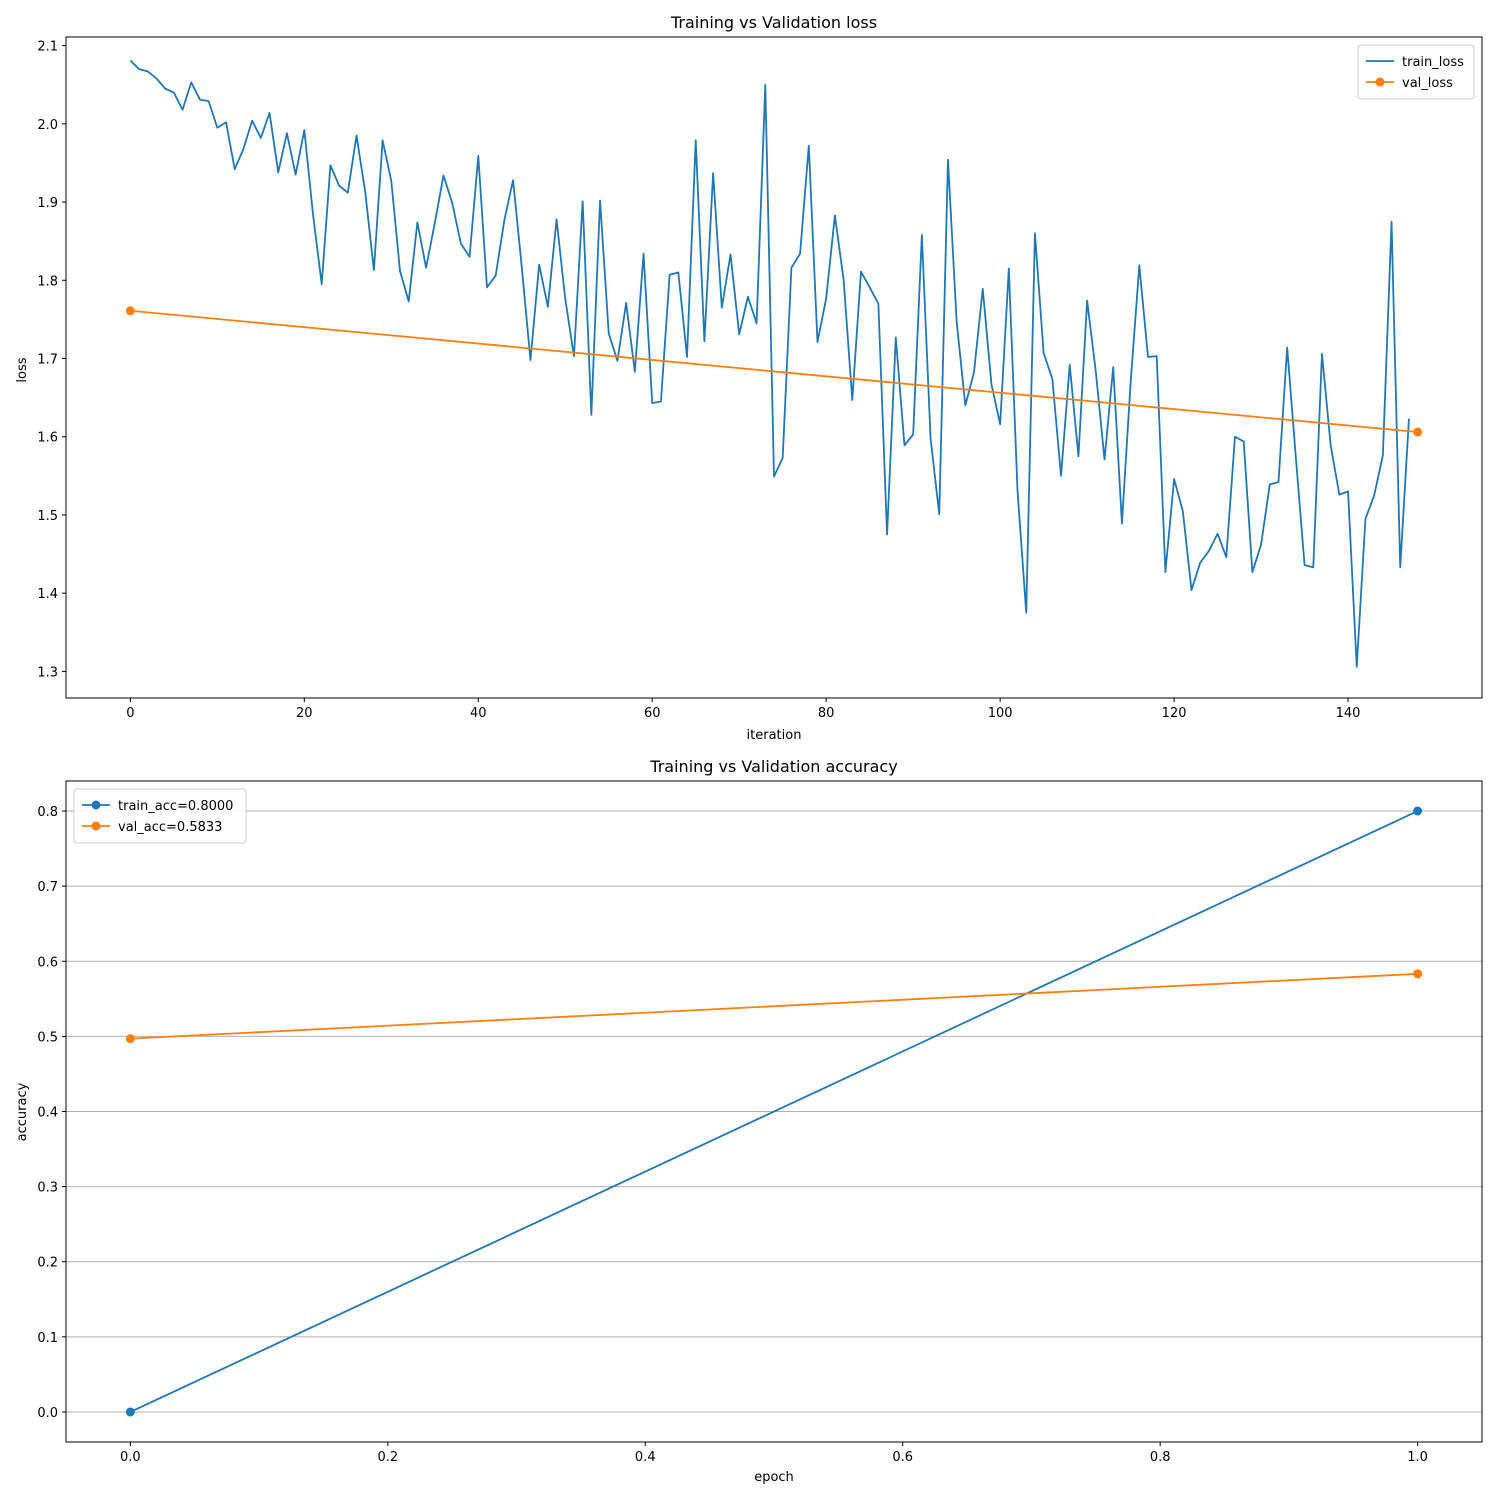  What do you see at coordinates (1348, 713) in the screenshot?
I see `loss-x-tick-label: 140` at bounding box center [1348, 713].